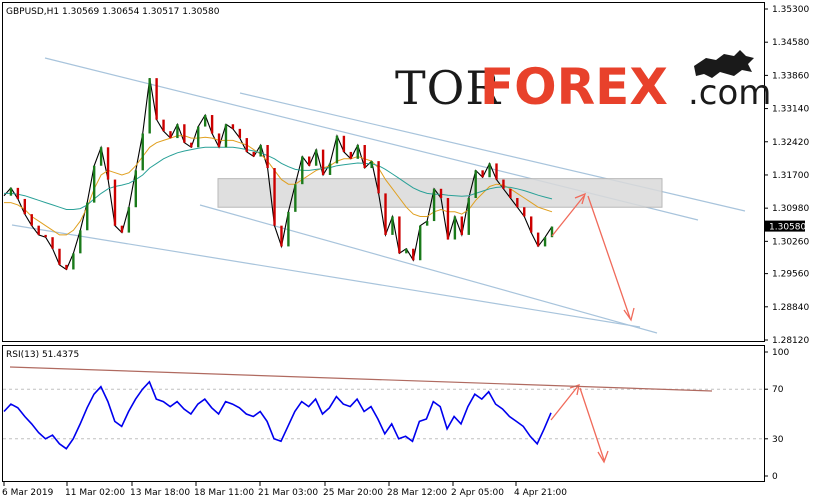 This screenshot has height=503, width=815. Describe the element at coordinates (353, 493) in the screenshot. I see `time-tick-label: 25 Mar 20:00` at that location.